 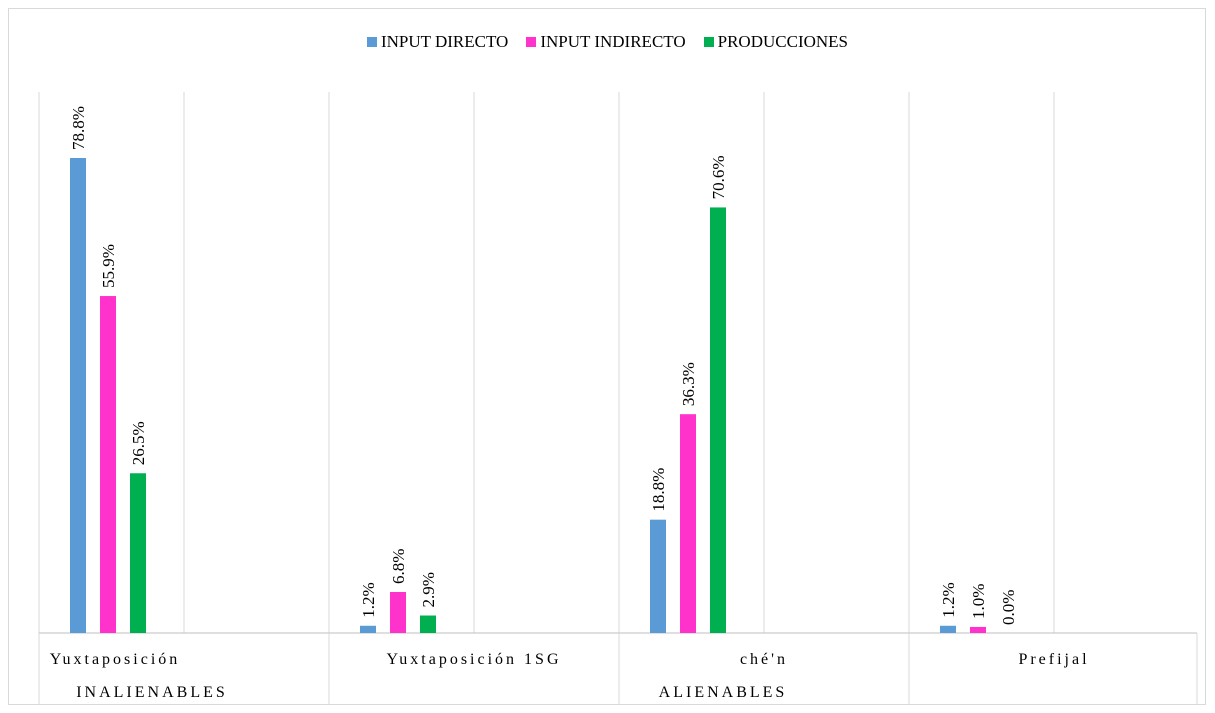 What do you see at coordinates (764, 659) in the screenshot?
I see `category-label: ché'n` at bounding box center [764, 659].